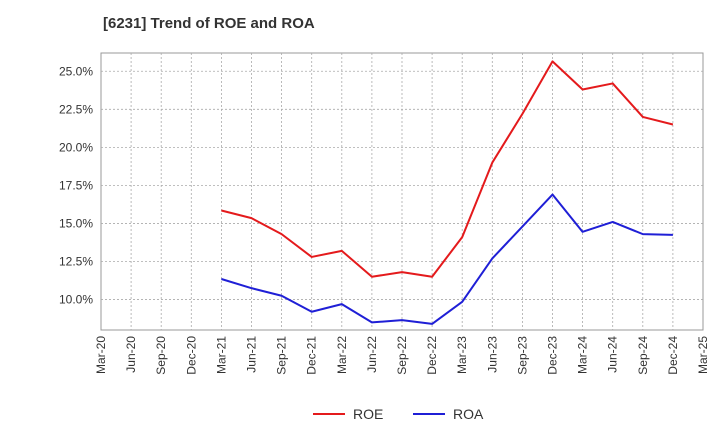  Describe the element at coordinates (372, 354) in the screenshot. I see `x-tick-label: Jun-22` at that location.